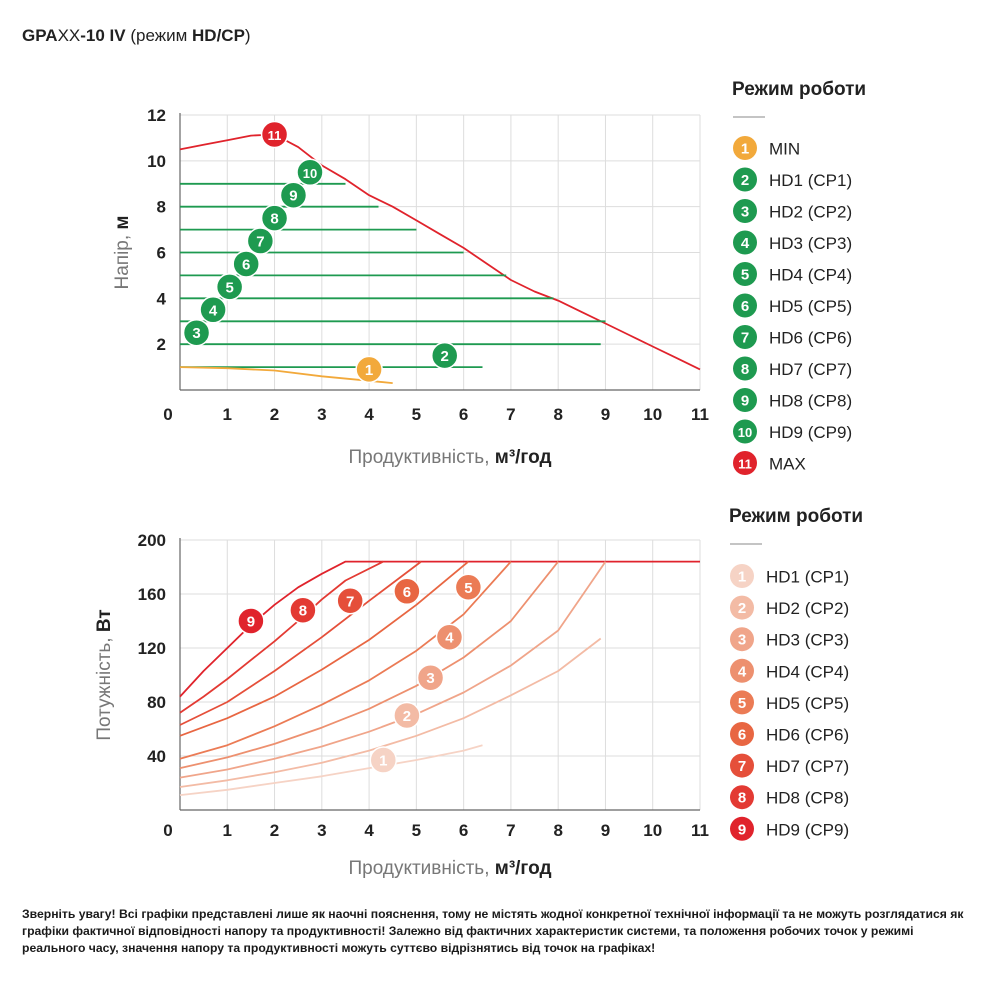 The height and width of the screenshot is (985, 985). What do you see at coordinates (810, 243) in the screenshot?
I see `legend-item-label: HD3 (CP3)` at bounding box center [810, 243].